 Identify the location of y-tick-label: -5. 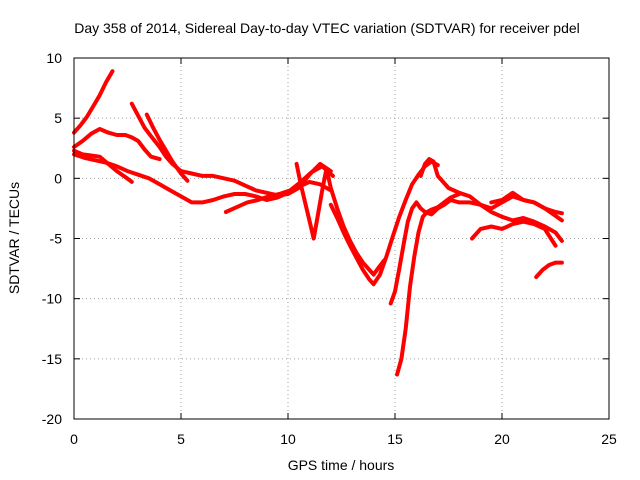
(56, 239).